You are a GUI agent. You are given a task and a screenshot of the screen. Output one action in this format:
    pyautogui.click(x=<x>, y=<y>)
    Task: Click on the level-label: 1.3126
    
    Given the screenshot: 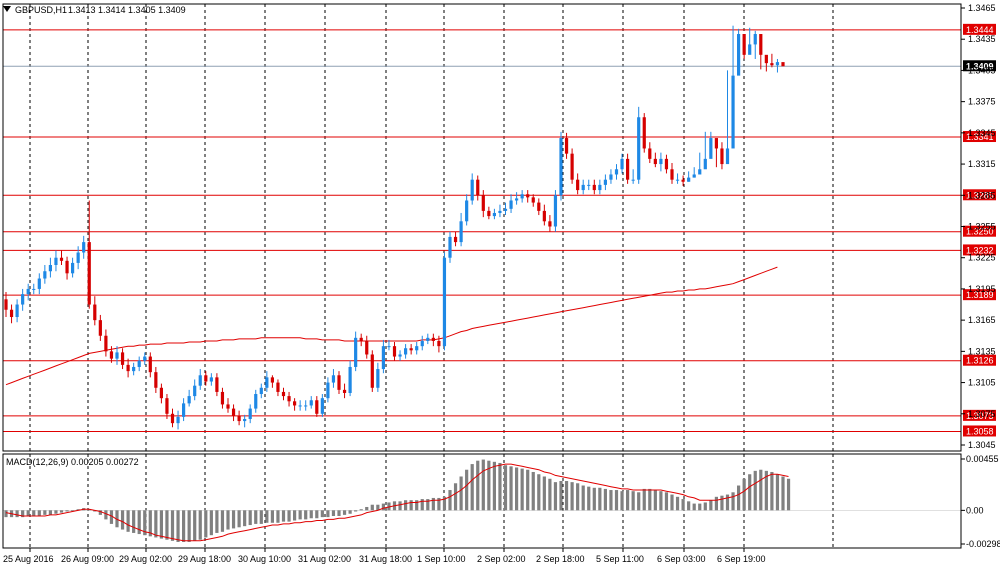 What is the action you would take?
    pyautogui.click(x=980, y=361)
    